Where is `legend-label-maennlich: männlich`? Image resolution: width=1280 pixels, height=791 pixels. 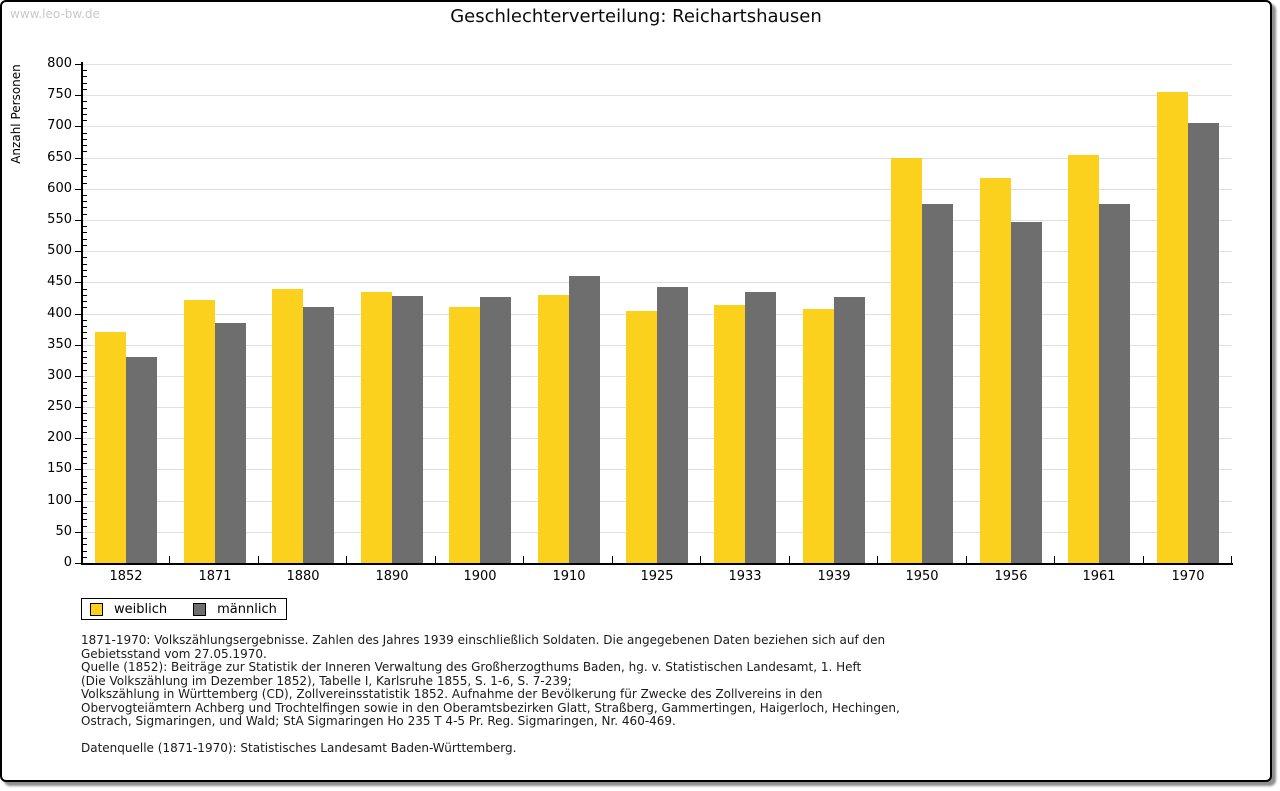
legend-label-maennlich: männlich is located at coordinates (247, 609).